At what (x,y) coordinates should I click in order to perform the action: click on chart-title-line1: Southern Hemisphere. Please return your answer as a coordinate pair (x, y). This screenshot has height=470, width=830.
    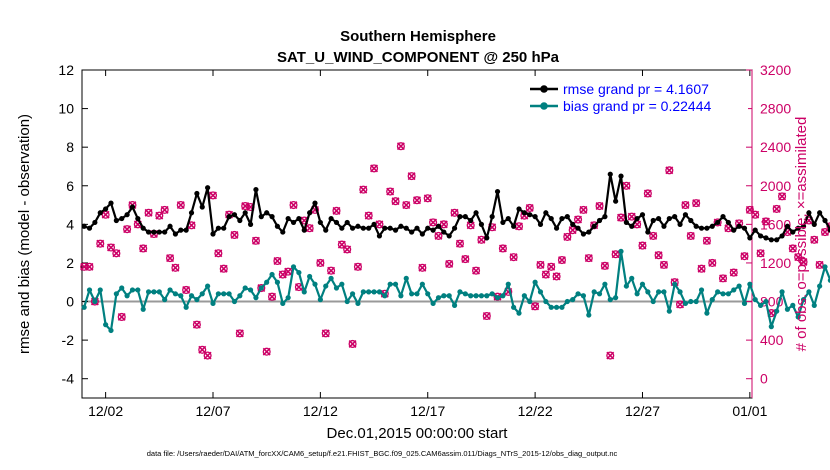
    Looking at the image, I should click on (418, 36).